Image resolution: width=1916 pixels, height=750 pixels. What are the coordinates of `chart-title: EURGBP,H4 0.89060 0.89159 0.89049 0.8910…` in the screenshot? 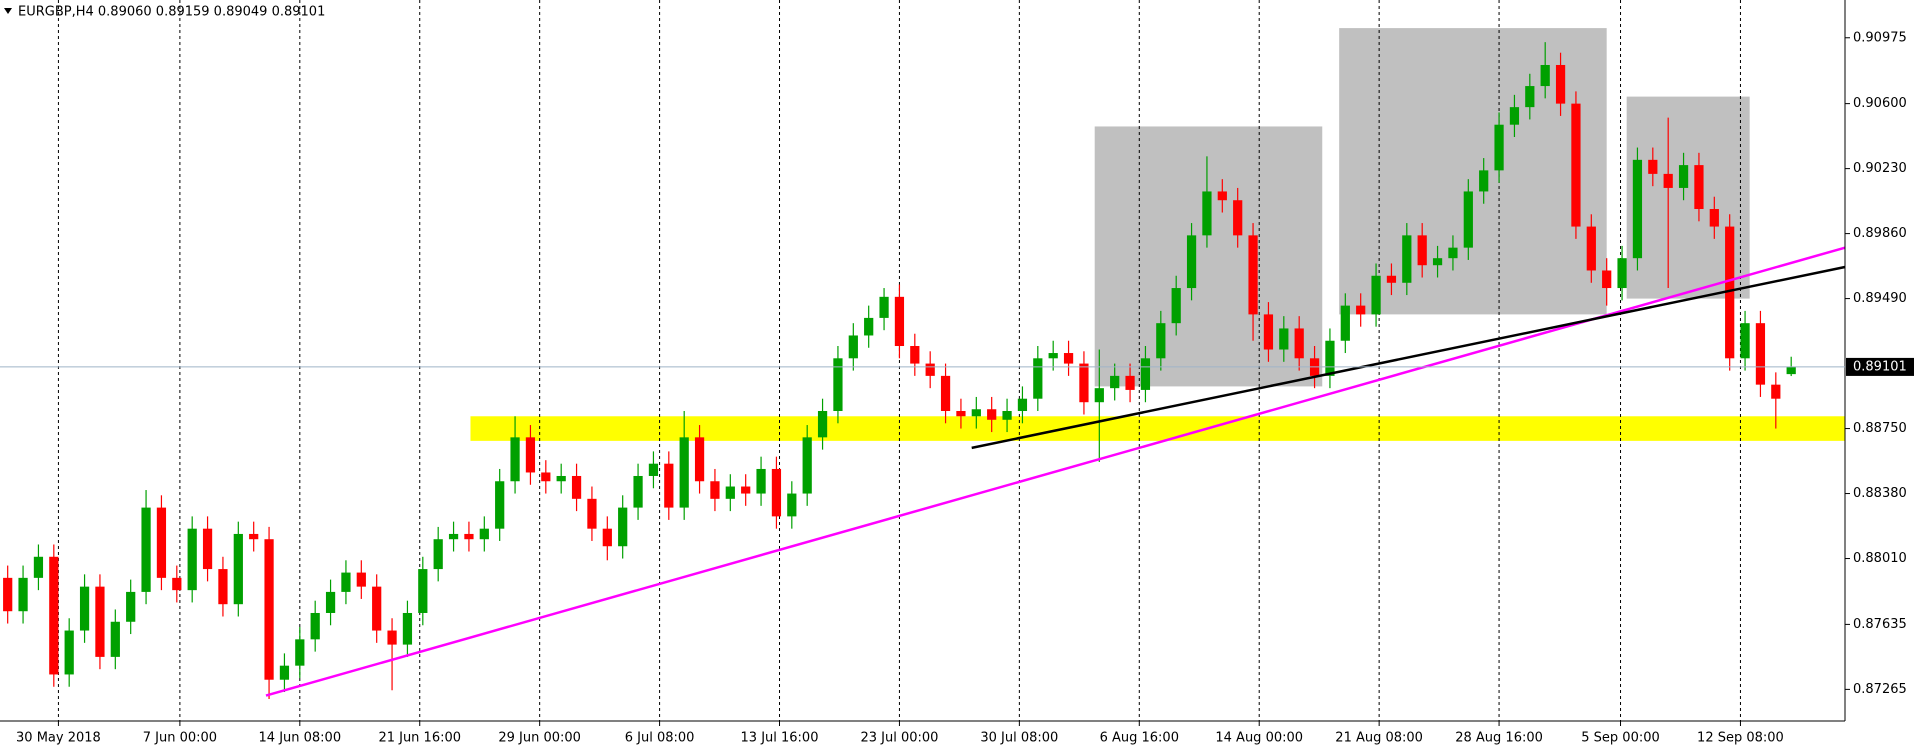 It's located at (171, 12).